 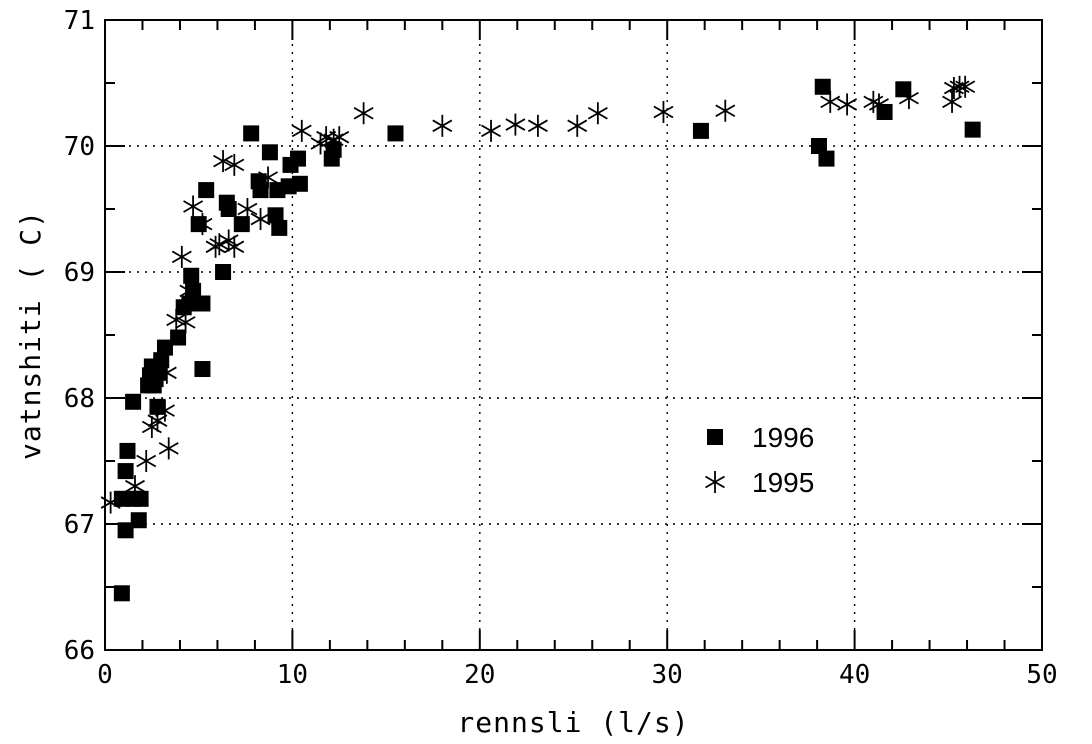 What do you see at coordinates (79, 525) in the screenshot?
I see `y-tick-label: 67` at bounding box center [79, 525].